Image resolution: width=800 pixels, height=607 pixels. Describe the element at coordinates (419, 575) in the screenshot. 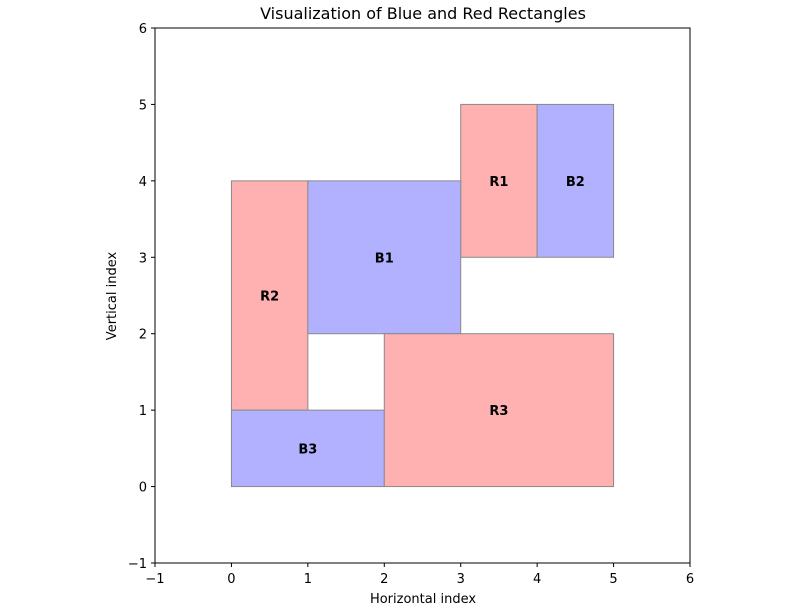

I see `x-axis-ticks: −1 0 1 2 3 4 5 6` at that location.